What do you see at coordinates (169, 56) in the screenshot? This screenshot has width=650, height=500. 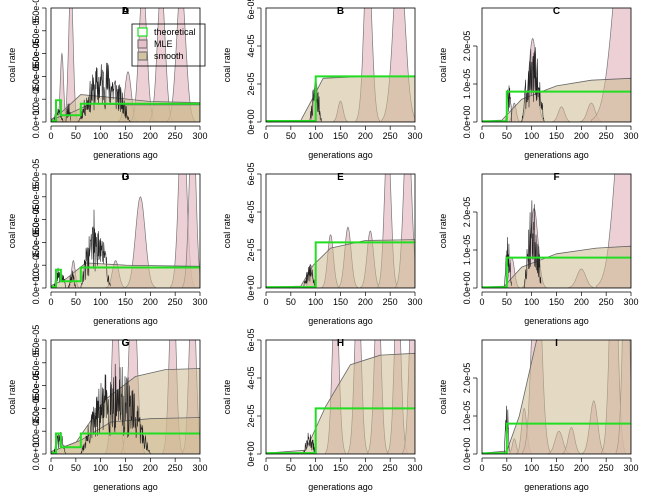 I see `legend-label: smooth` at bounding box center [169, 56].